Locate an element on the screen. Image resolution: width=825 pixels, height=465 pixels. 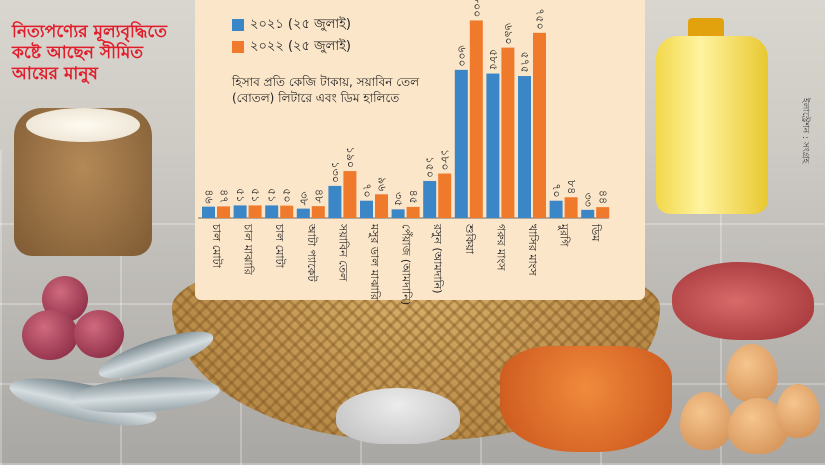
bar-value-label: ৪৮ is located at coordinates (318, 196).